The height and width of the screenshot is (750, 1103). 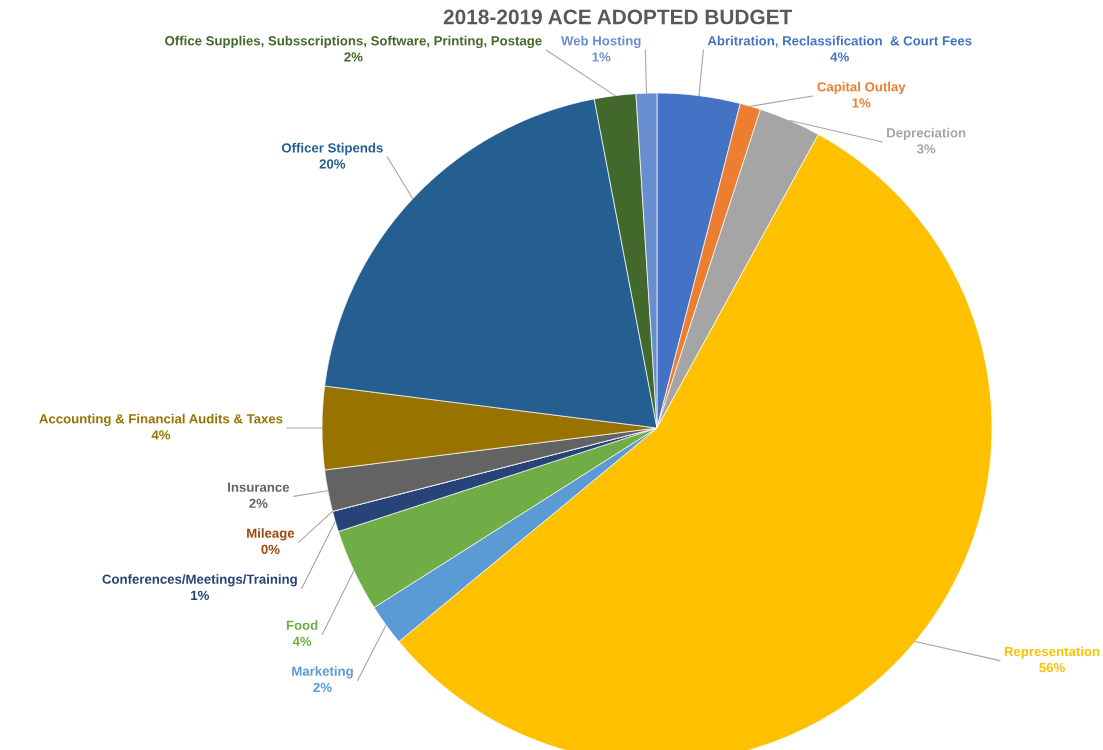 What do you see at coordinates (332, 149) in the screenshot?
I see `slice-label: Officer Stipends` at bounding box center [332, 149].